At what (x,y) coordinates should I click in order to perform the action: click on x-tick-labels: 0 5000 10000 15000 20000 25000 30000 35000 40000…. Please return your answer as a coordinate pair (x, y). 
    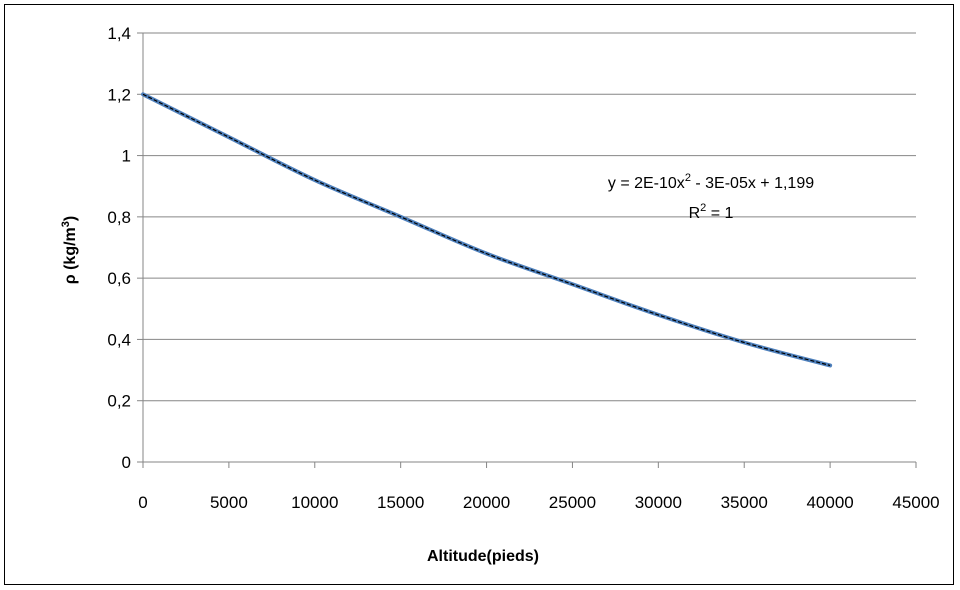
    Looking at the image, I should click on (538, 502).